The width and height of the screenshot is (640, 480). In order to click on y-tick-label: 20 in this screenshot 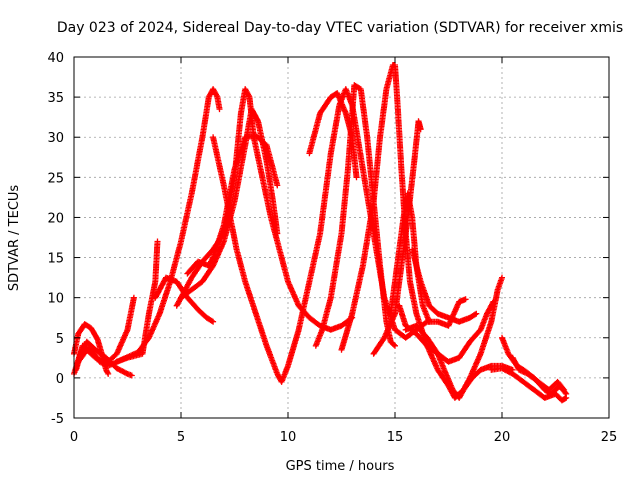, I will do `click(55, 218)`.